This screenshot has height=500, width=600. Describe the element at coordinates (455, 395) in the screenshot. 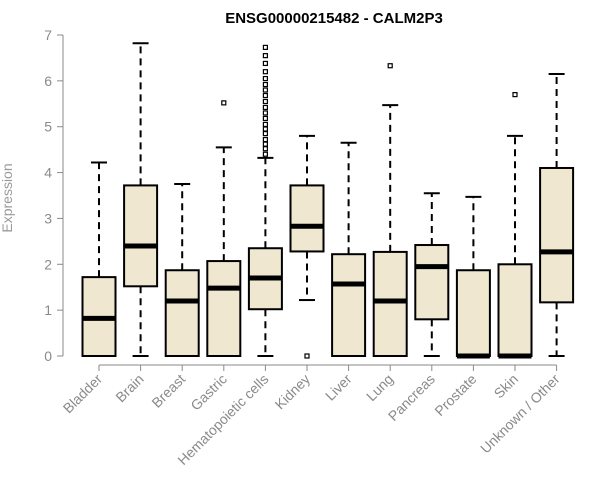

I see `x-tick-label: Prostate` at that location.